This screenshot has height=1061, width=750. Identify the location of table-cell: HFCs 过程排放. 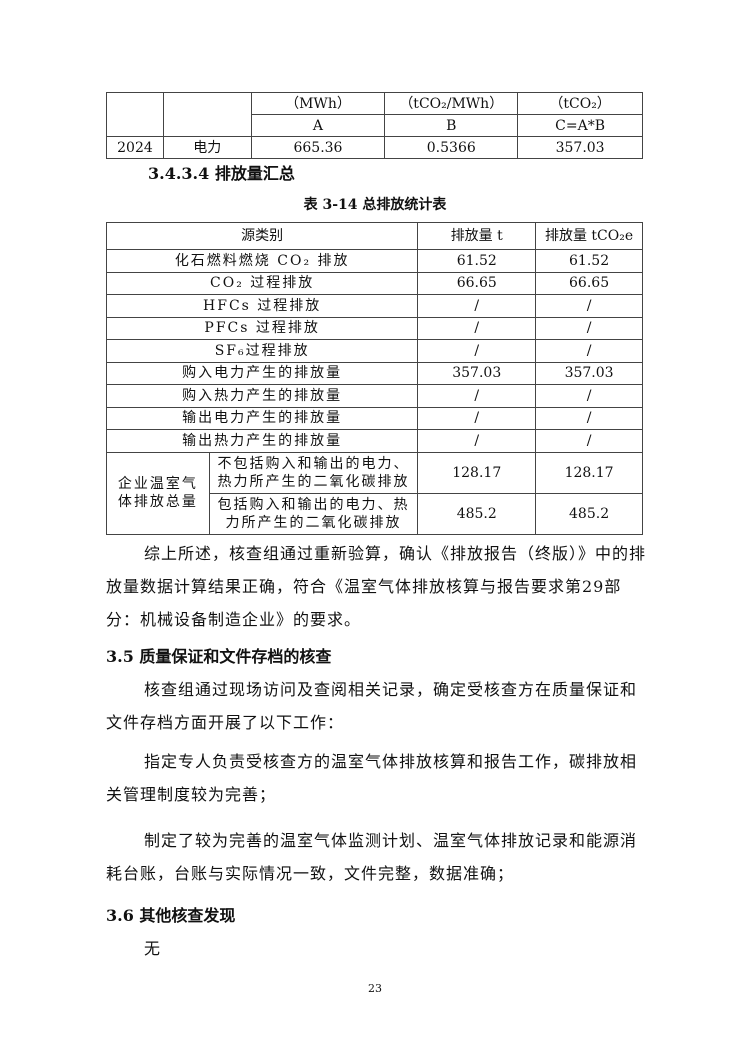
(262, 306).